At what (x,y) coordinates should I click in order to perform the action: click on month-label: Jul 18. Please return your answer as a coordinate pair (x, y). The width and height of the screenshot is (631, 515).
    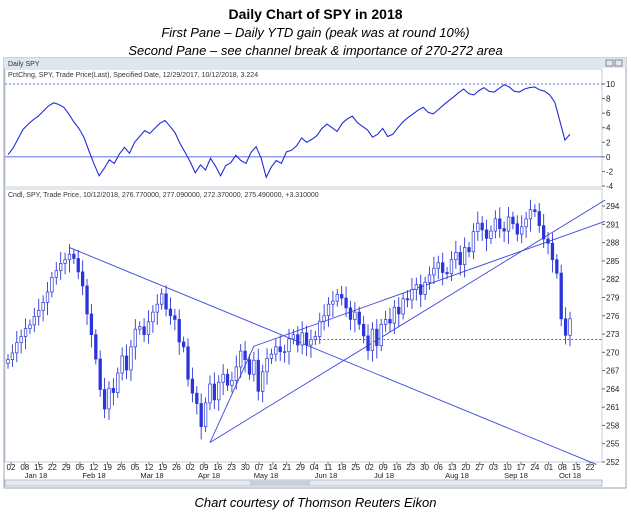
    Looking at the image, I should click on (384, 475).